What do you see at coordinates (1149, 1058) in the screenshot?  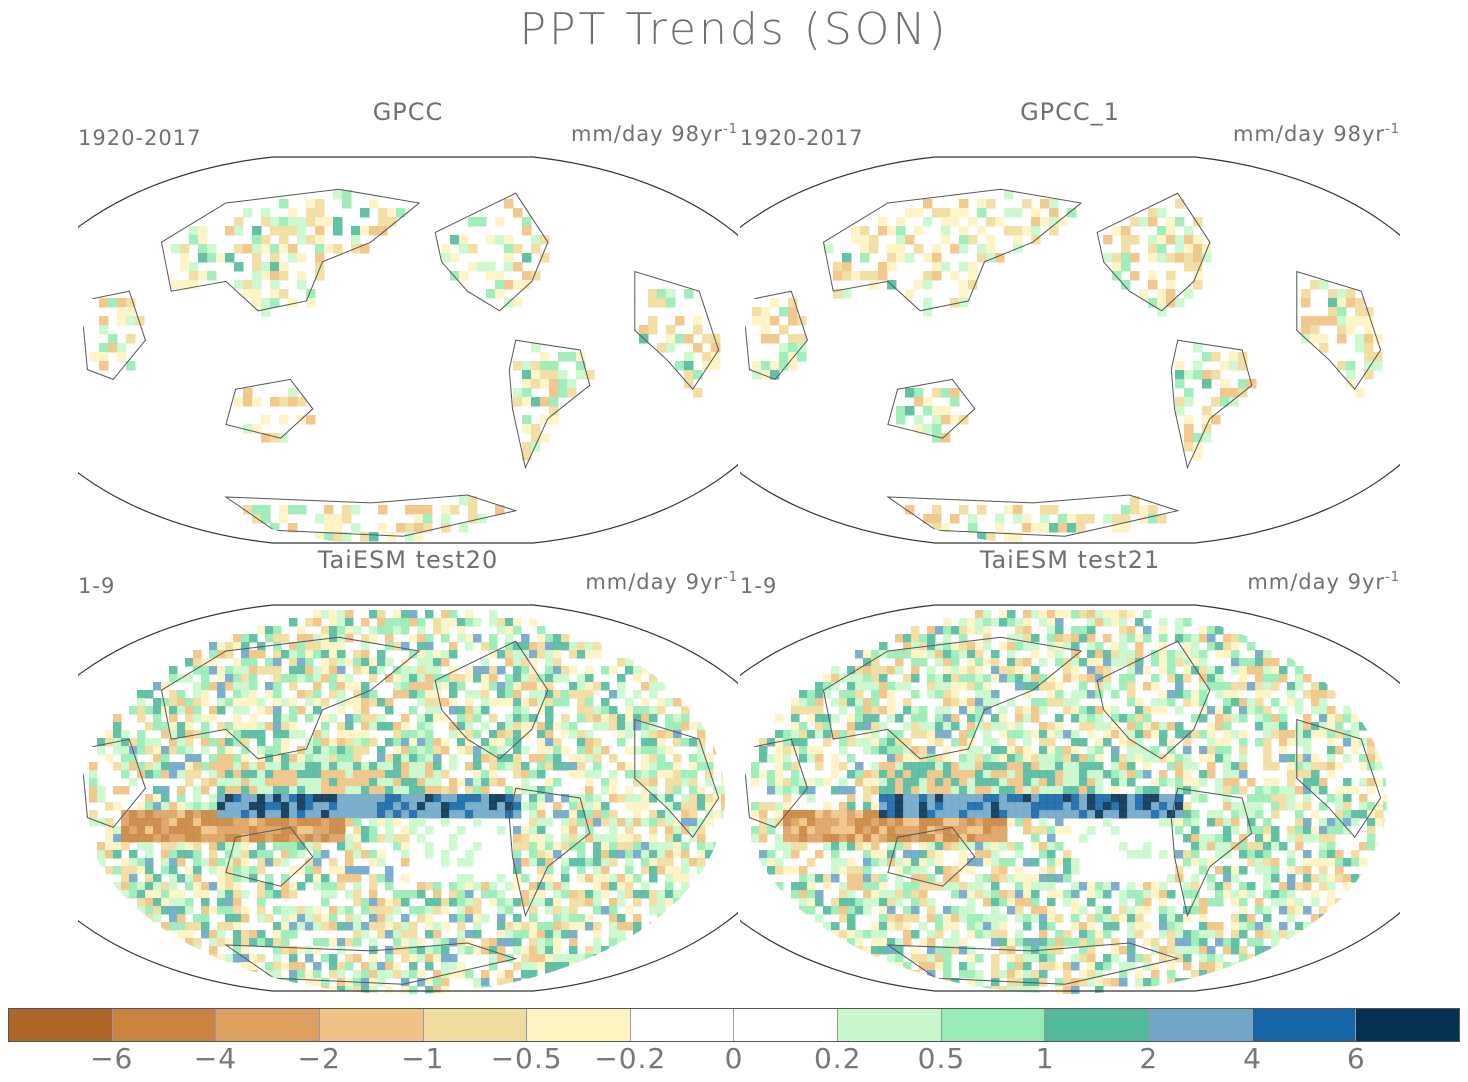 I see `colorbar-tick-label: 2` at bounding box center [1149, 1058].